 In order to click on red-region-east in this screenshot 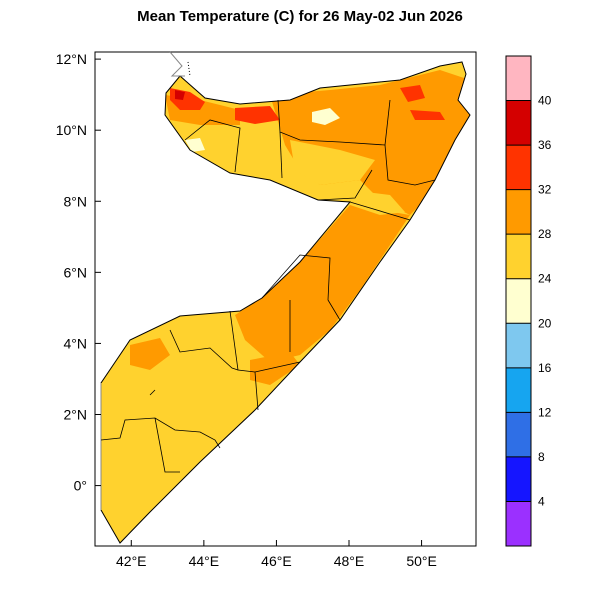, I will do `click(427, 115)`.